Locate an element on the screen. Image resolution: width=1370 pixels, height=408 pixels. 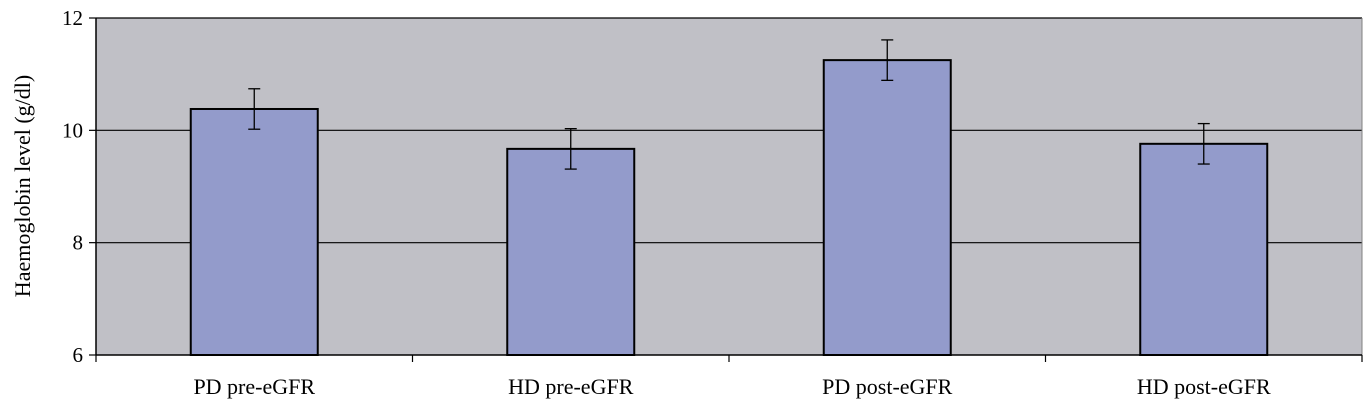
y-tick-label: 6 is located at coordinates (78, 355).